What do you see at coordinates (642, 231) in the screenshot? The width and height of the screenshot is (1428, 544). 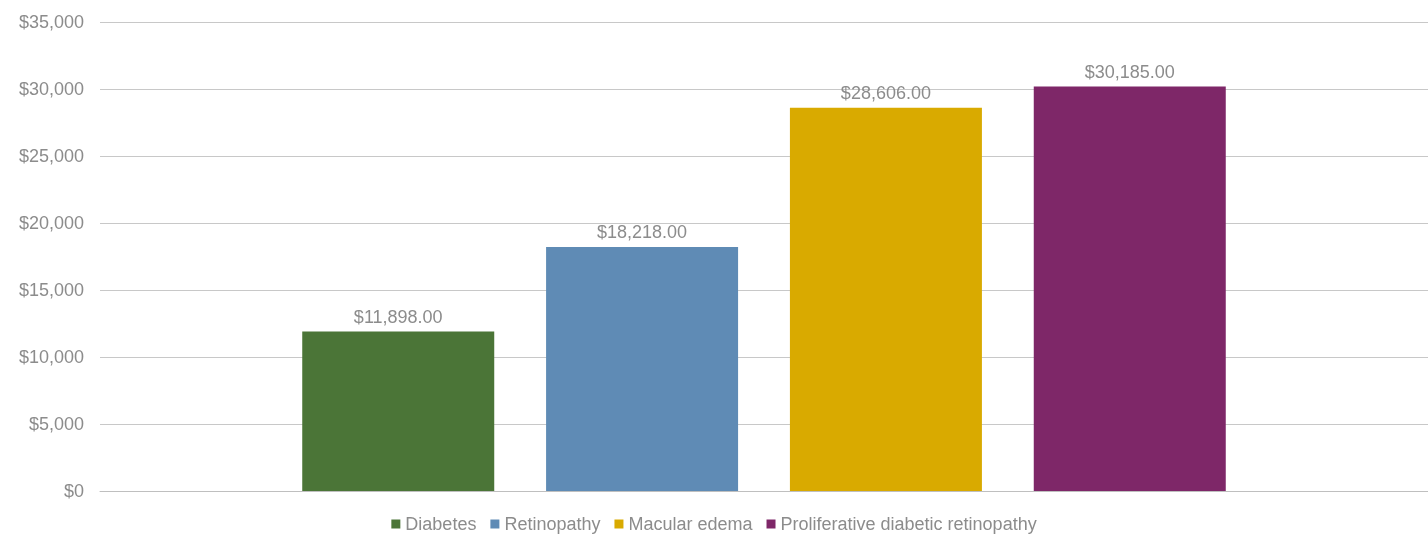 I see `data-label: $18,218.00` at bounding box center [642, 231].